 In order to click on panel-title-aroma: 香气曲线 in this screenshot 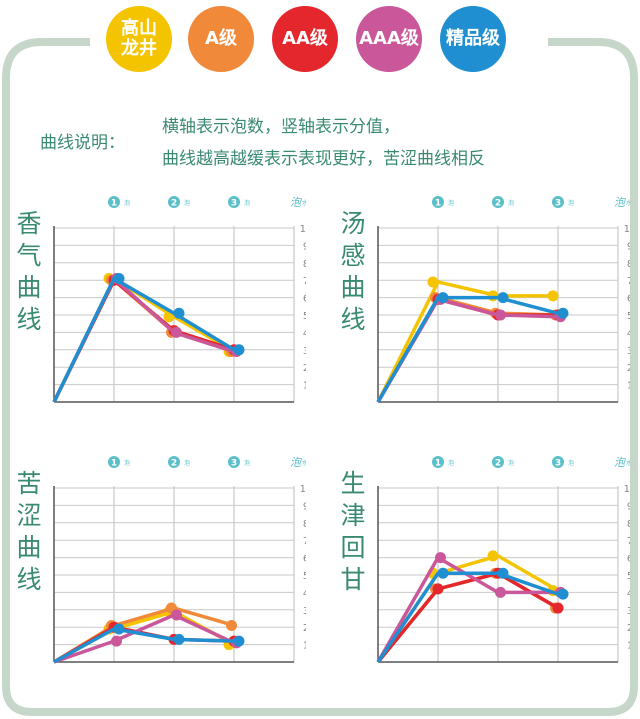, I will do `click(29, 271)`.